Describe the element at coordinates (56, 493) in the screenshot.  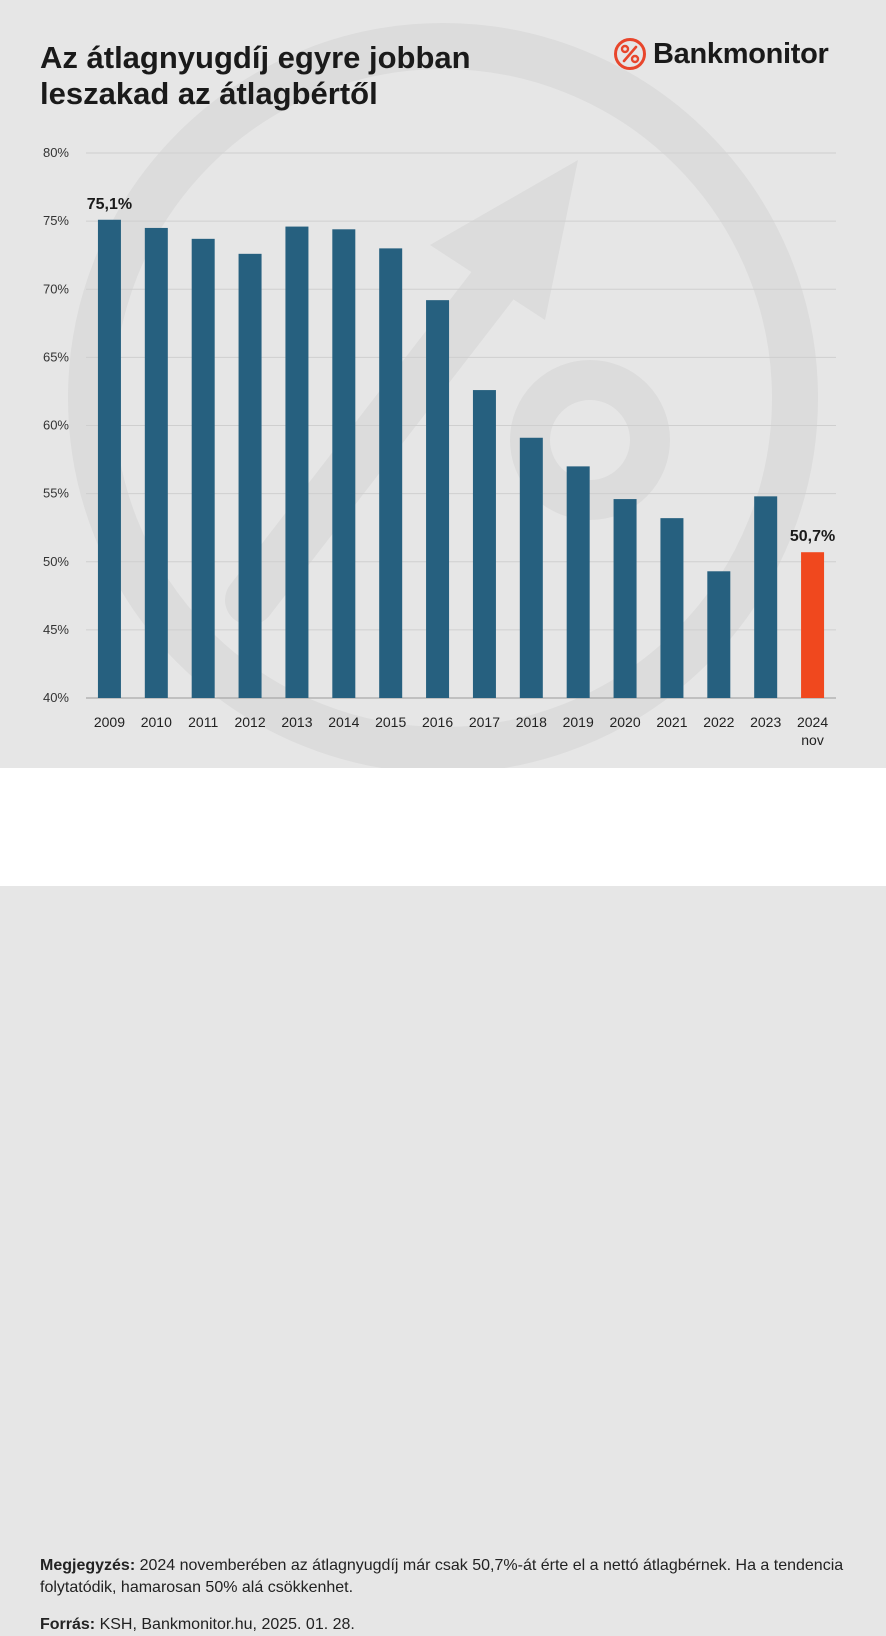
I see `y-tick-label: 55%` at that location.